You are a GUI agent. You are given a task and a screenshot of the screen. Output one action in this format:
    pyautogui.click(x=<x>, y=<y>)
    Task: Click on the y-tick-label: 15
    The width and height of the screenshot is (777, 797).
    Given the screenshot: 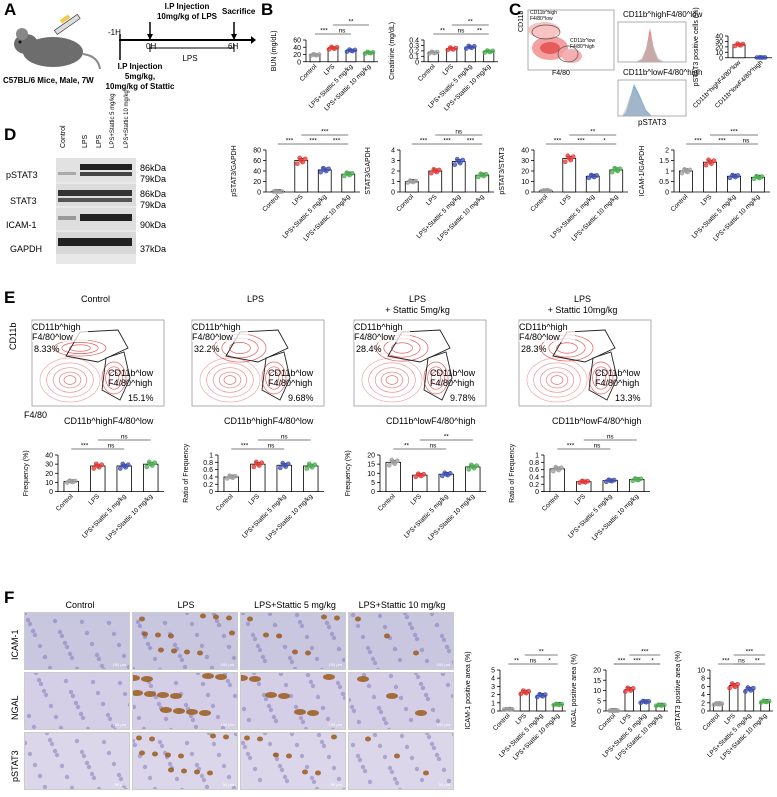 What is the action you would take?
    pyautogui.click(x=371, y=465)
    